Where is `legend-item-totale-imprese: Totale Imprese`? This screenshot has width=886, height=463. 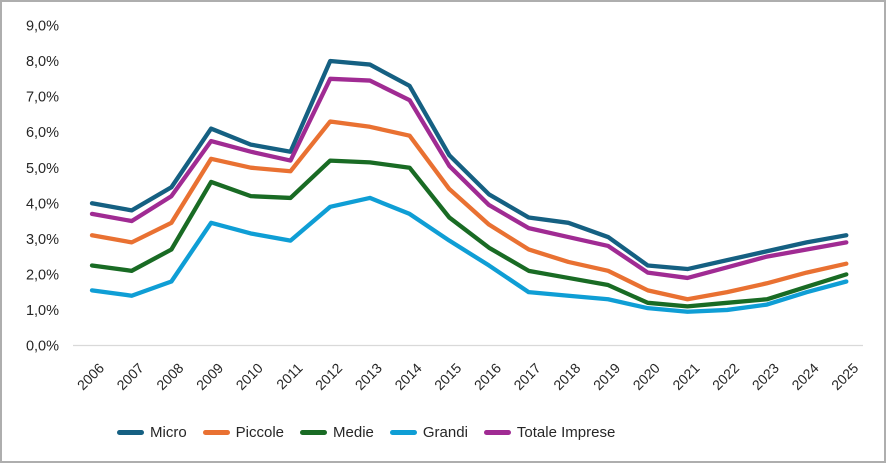 legend-item-totale-imprese: Totale Imprese is located at coordinates (549, 432).